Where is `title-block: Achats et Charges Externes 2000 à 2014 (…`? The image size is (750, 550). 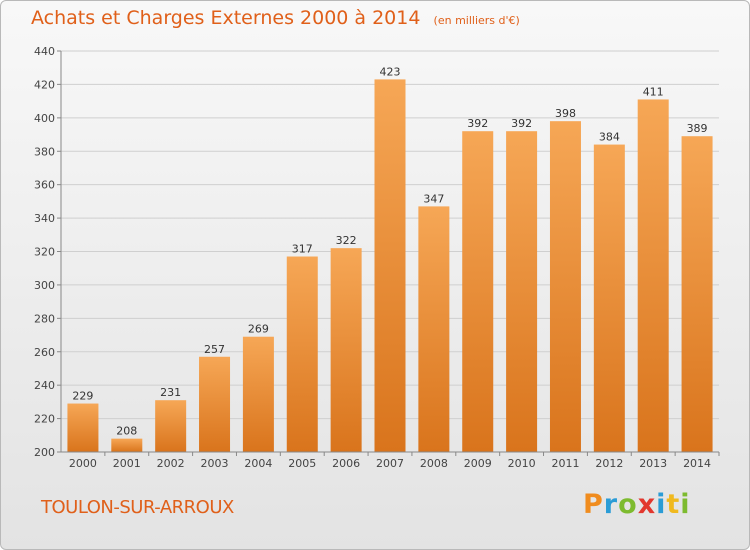 title-block: Achats et Charges Externes 2000 à 2014 (… is located at coordinates (275, 18).